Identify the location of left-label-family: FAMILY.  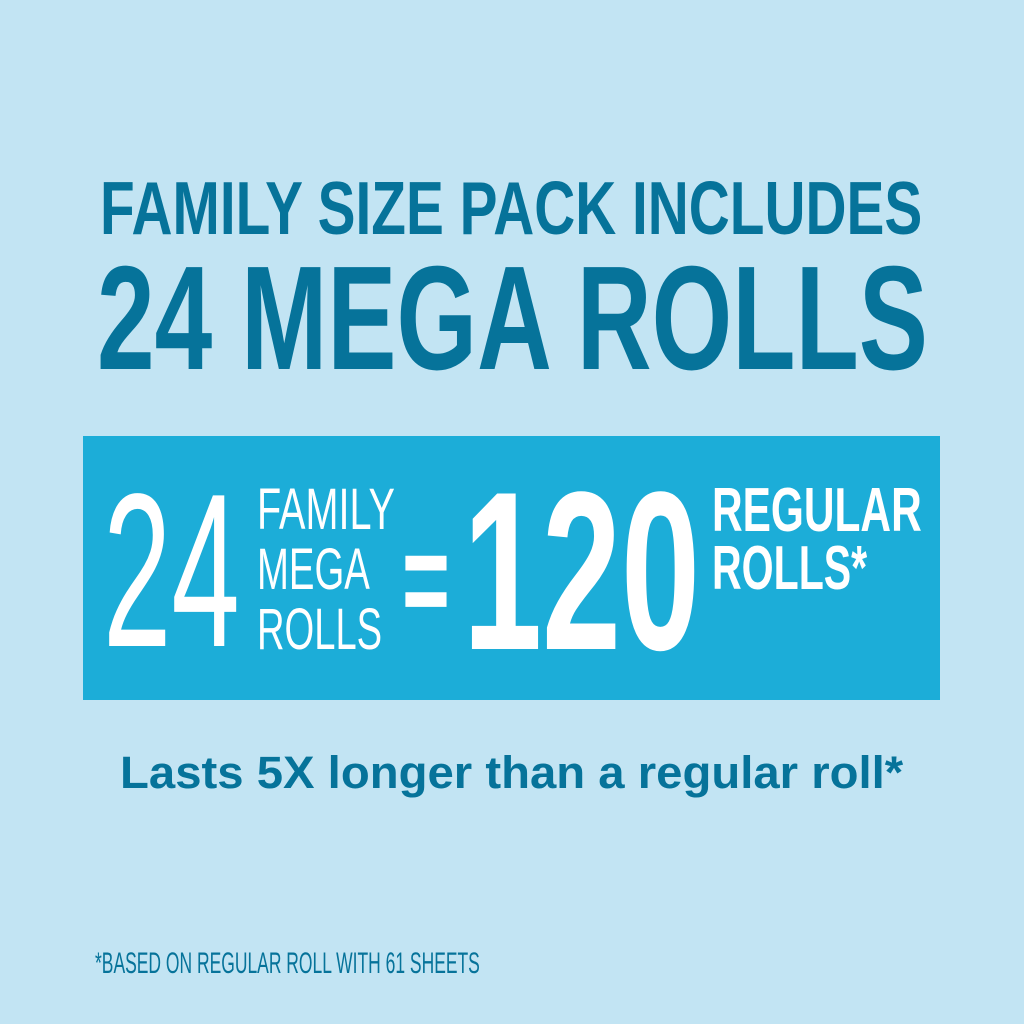
(326, 509).